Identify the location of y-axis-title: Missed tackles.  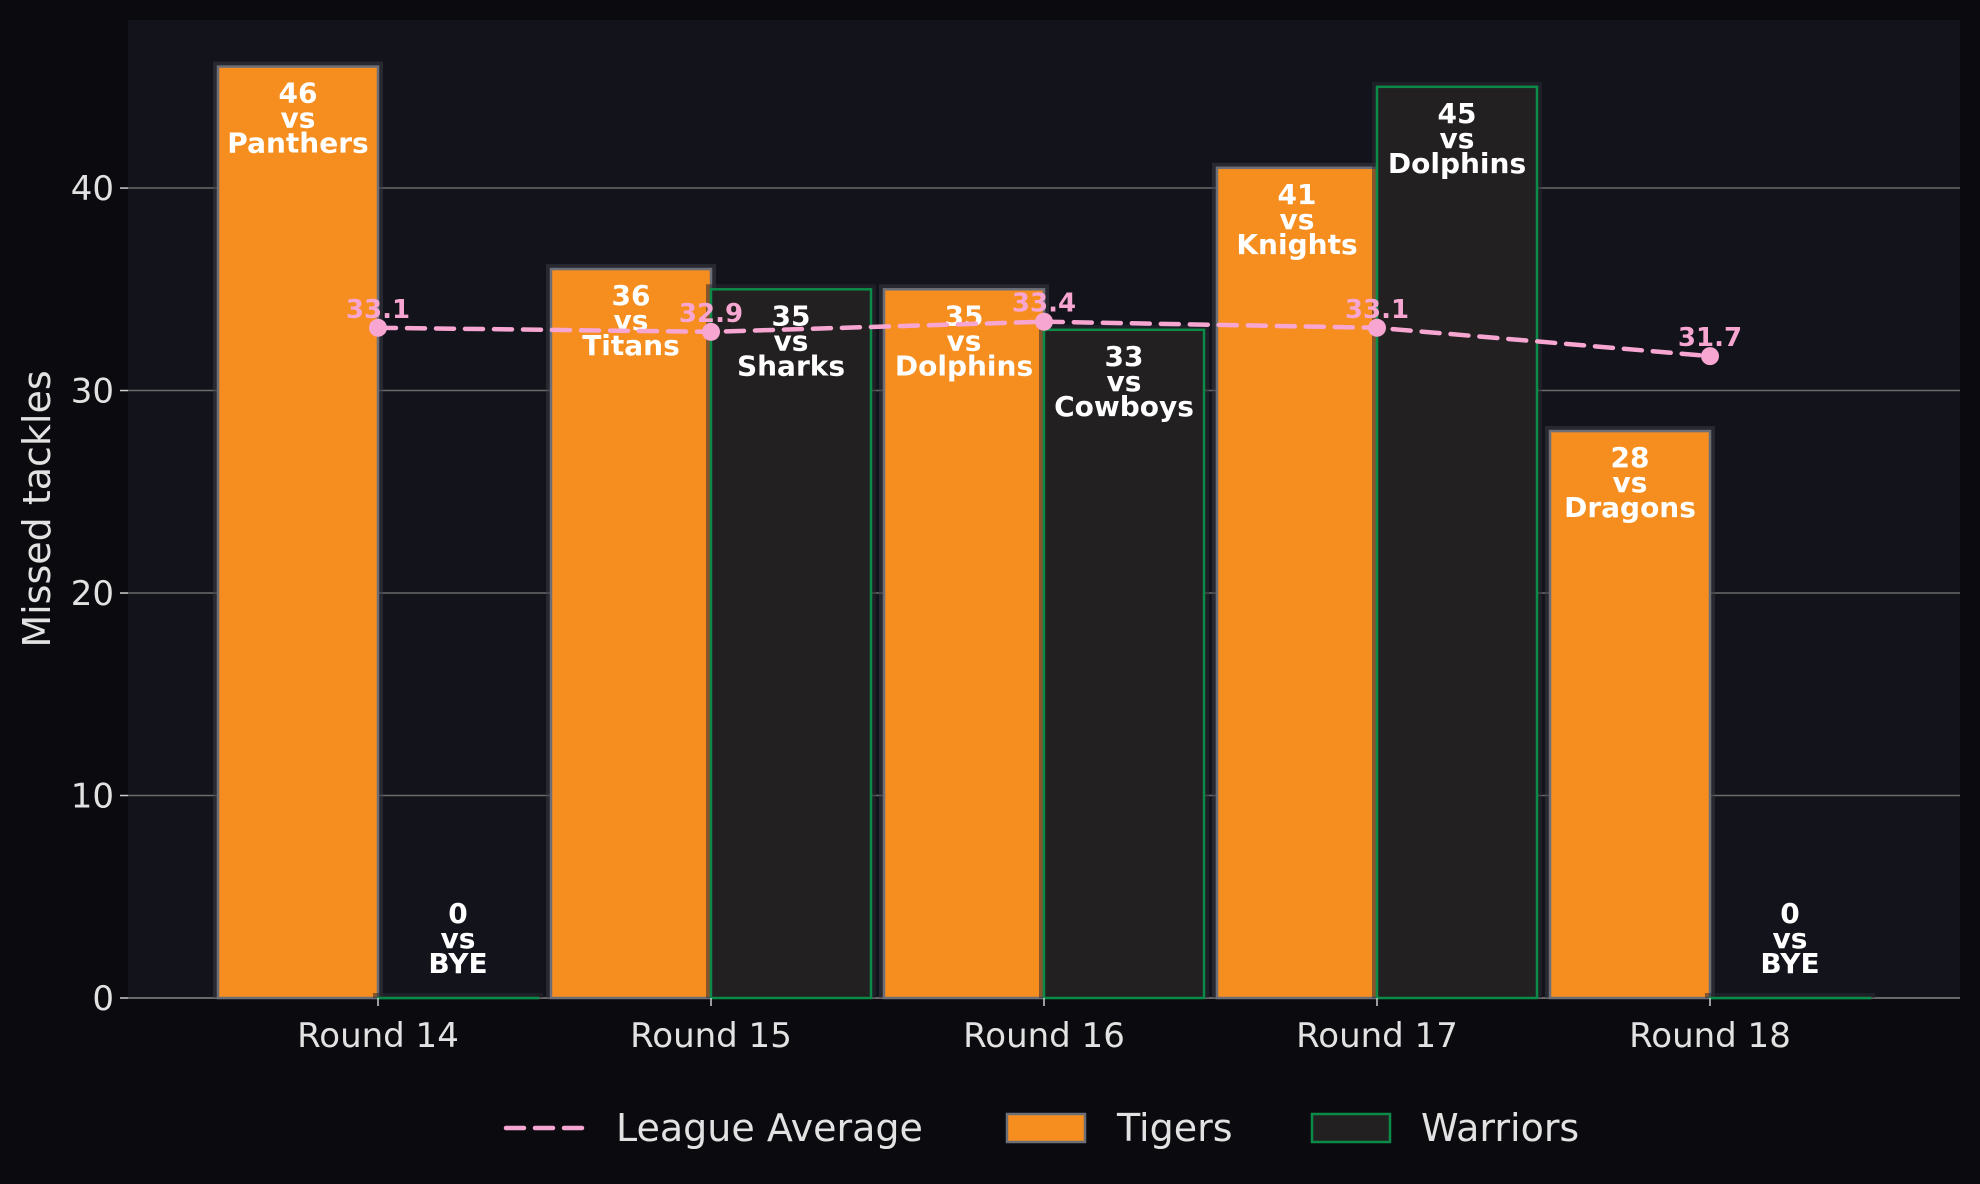
(37, 508).